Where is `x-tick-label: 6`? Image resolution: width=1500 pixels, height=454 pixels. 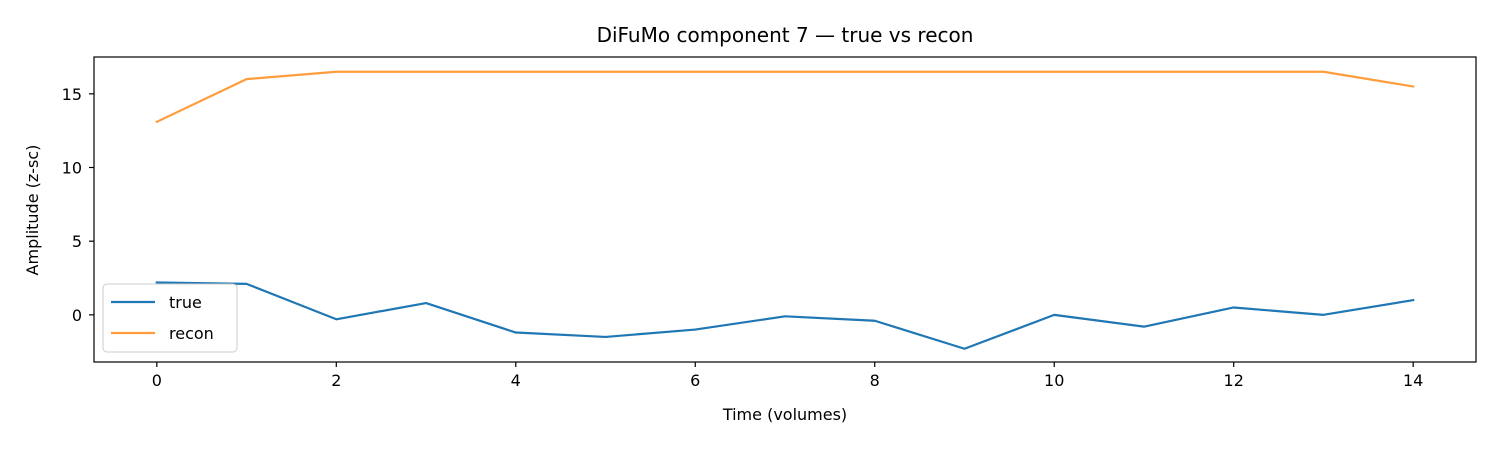
x-tick-label: 6 is located at coordinates (695, 380).